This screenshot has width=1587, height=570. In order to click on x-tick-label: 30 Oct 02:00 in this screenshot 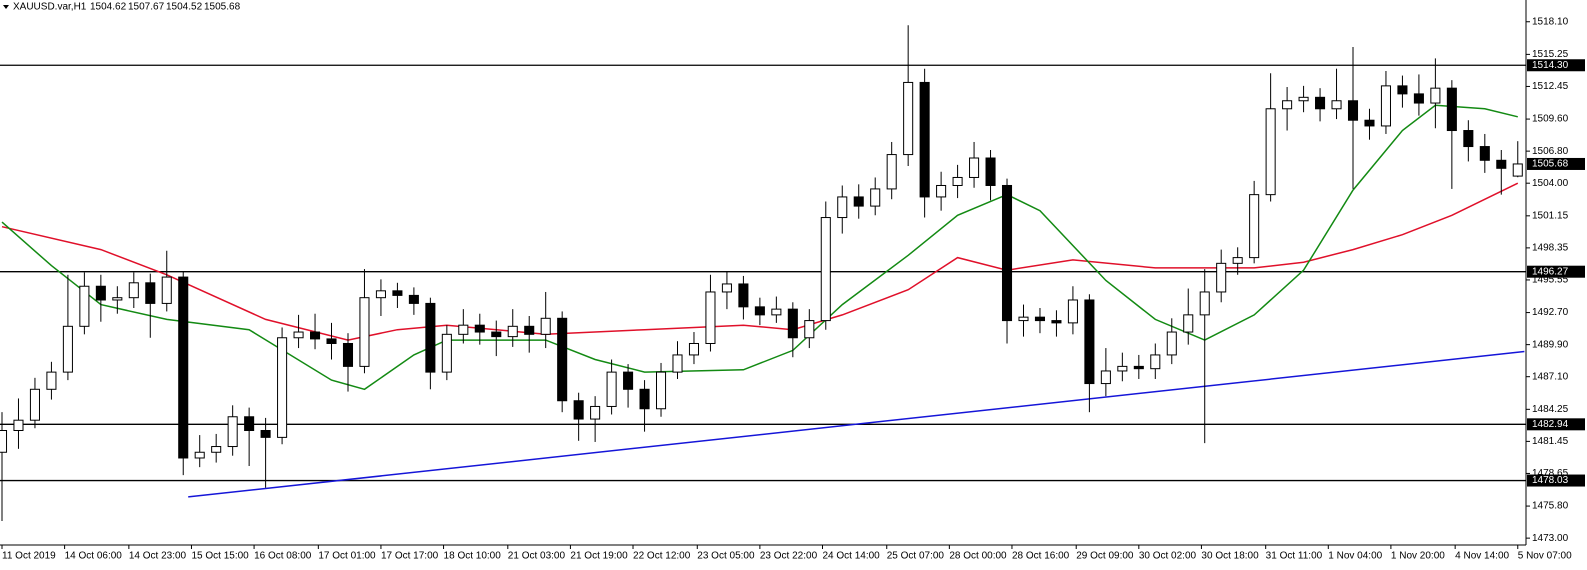, I will do `click(1168, 556)`.